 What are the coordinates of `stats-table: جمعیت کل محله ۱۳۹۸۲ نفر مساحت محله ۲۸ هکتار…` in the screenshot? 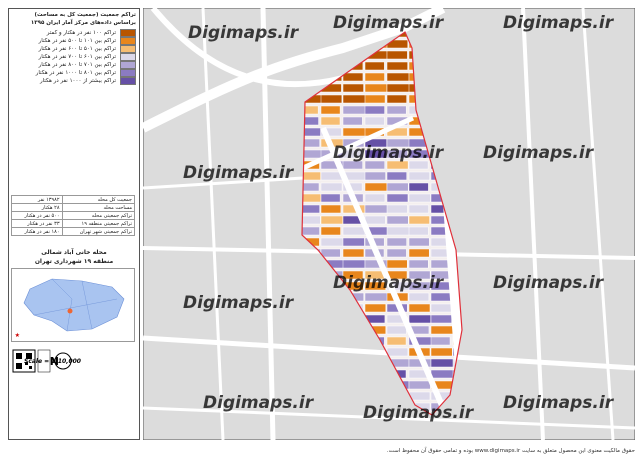 It's located at (73, 215).